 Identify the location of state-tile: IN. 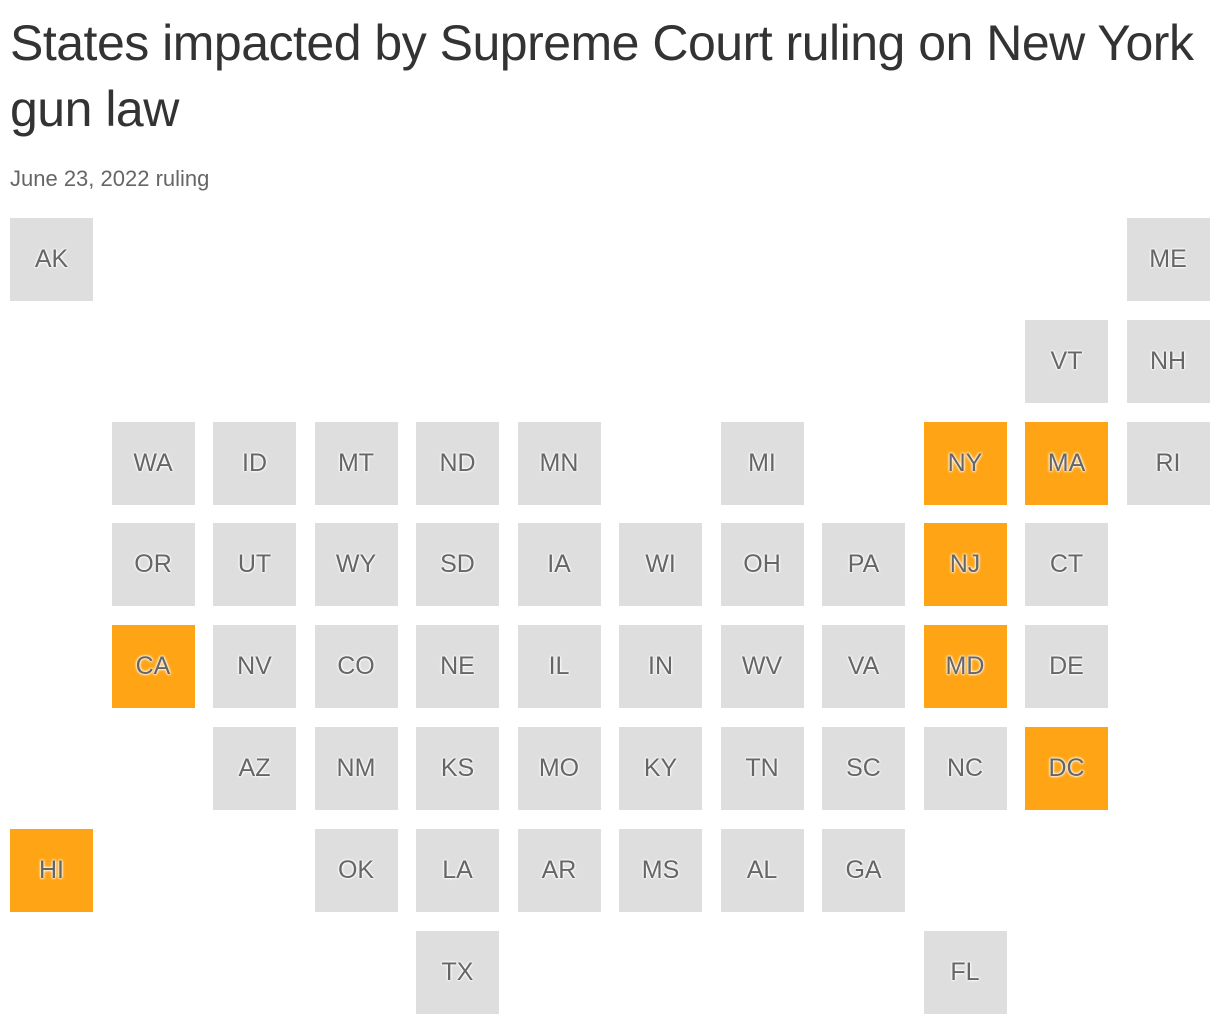
(660, 667).